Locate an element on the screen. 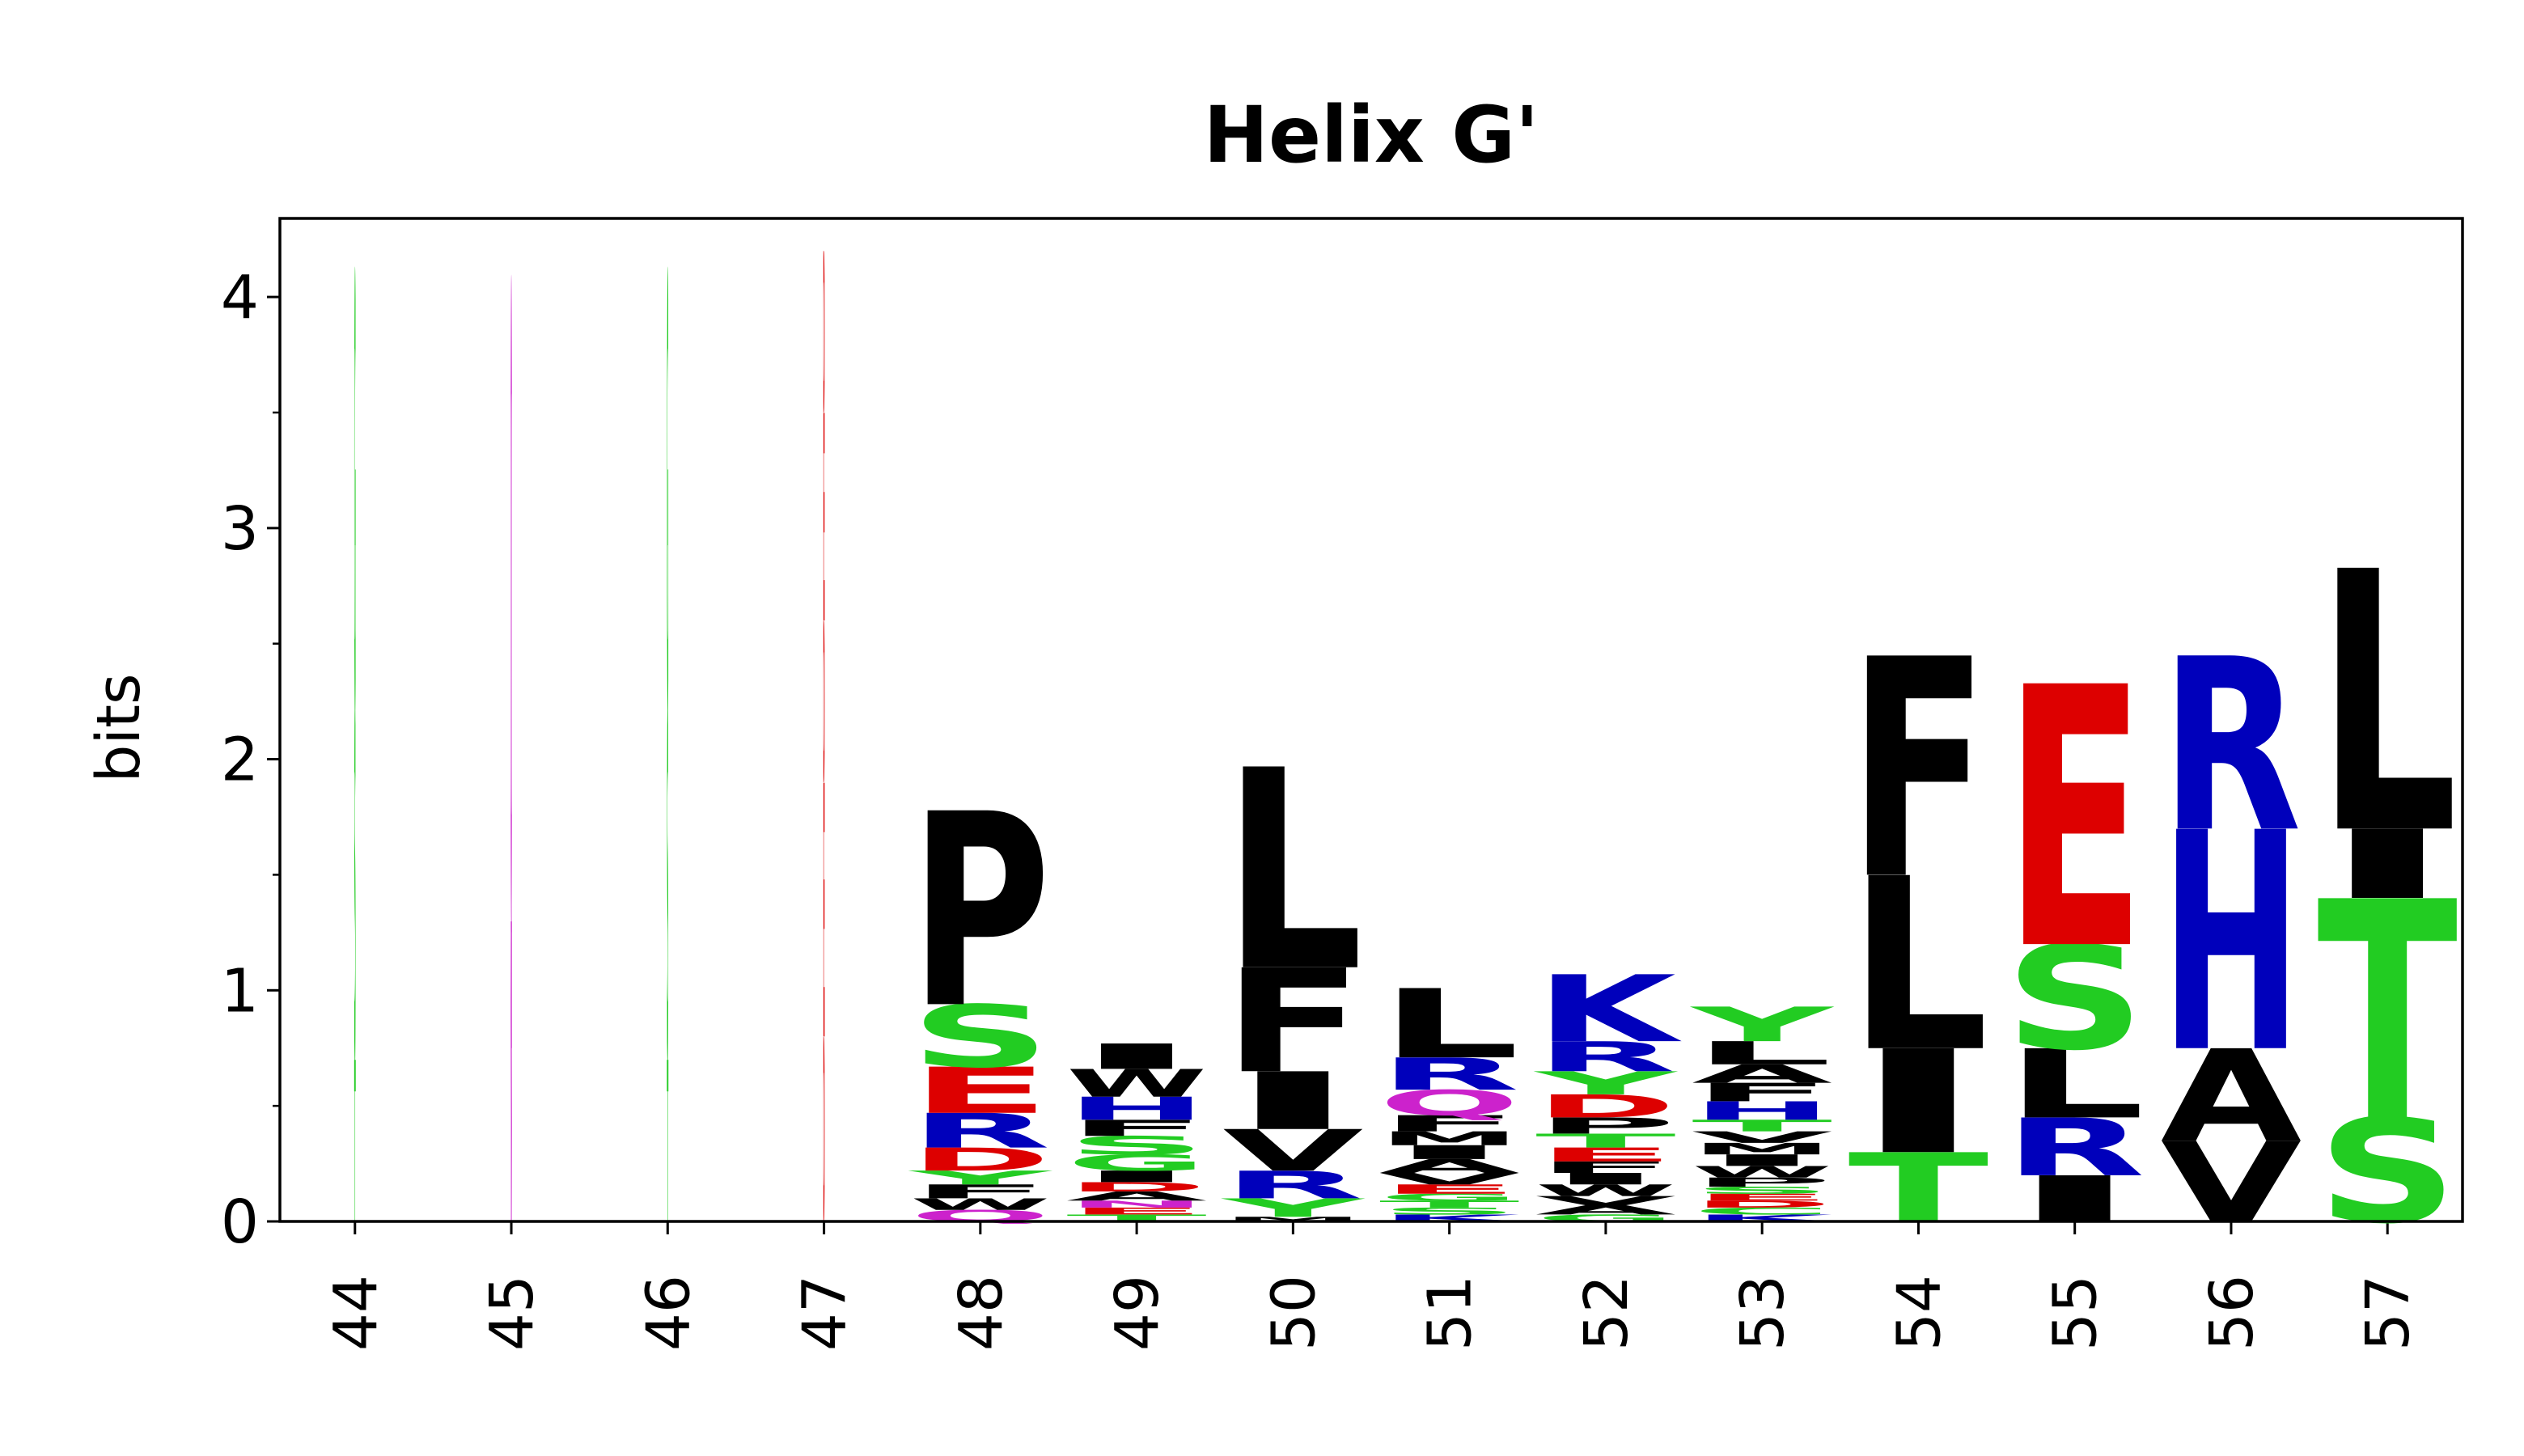 Image resolution: width=2524 pixels, height=1456 pixels. letter-group: K is located at coordinates (1609, 1010).